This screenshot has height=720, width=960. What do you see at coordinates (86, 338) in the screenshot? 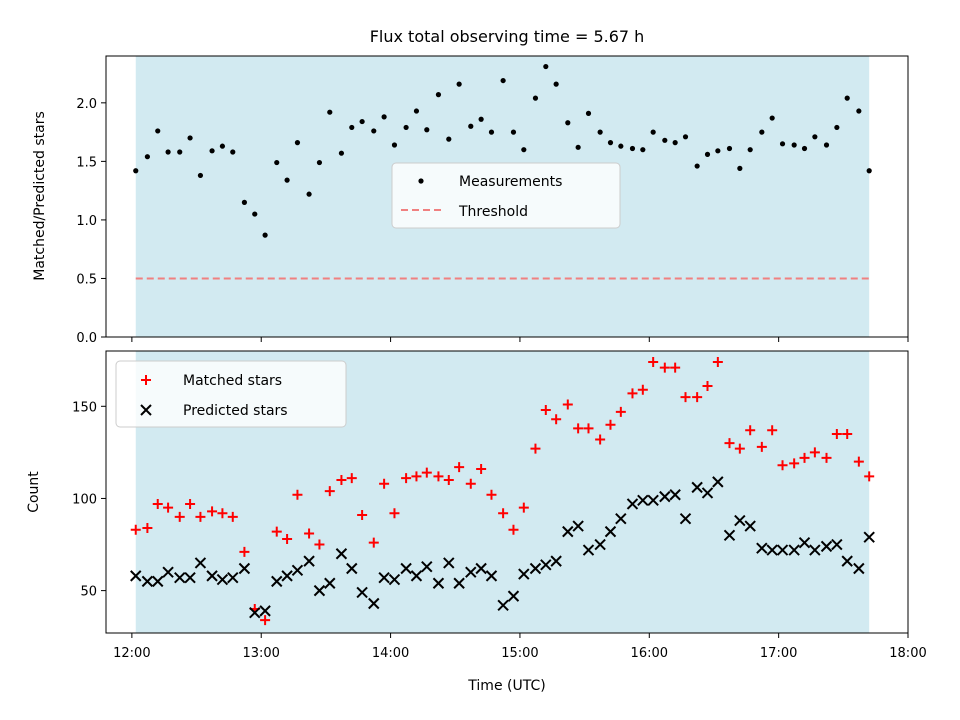
I see `top-y-tick-label: 0.0` at bounding box center [86, 338].